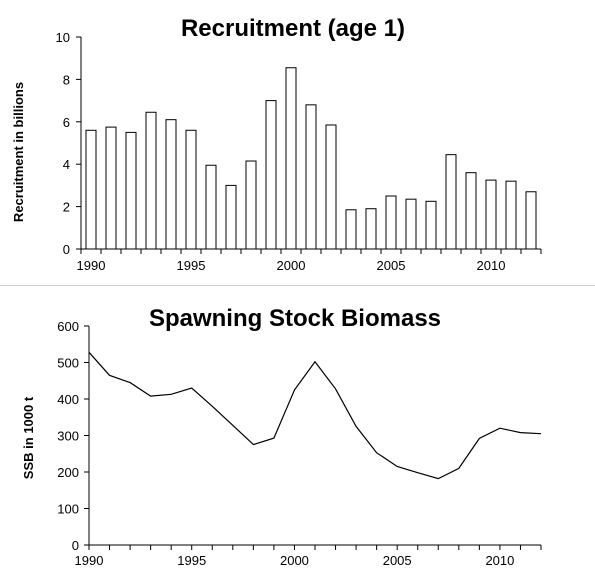  I want to click on y-tick-label: 4, so click(66, 164).